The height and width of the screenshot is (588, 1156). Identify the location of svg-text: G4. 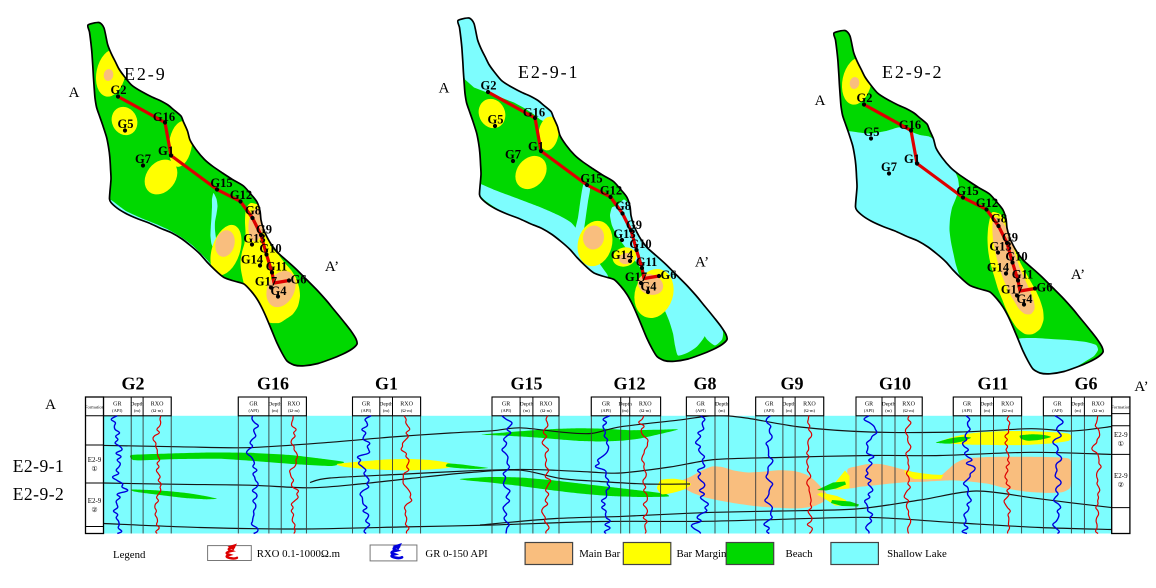
(1025, 299).